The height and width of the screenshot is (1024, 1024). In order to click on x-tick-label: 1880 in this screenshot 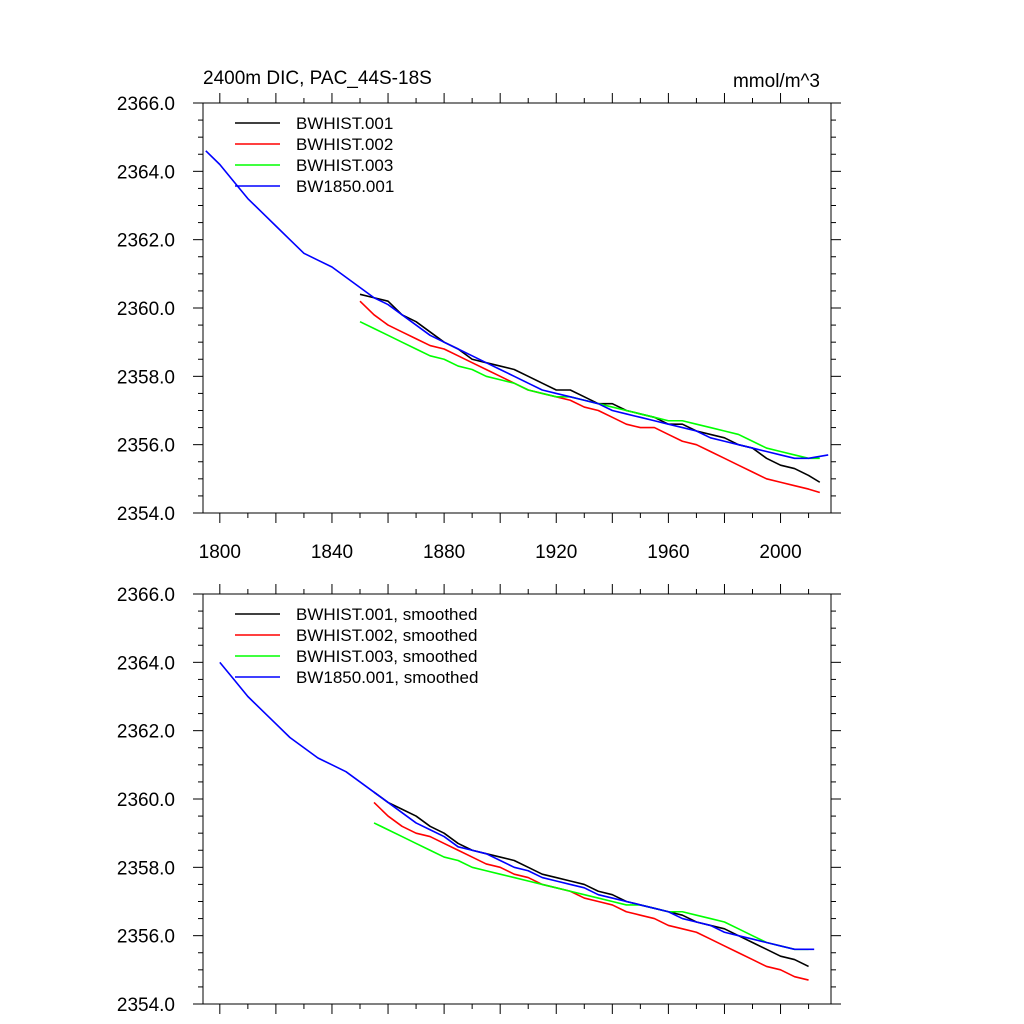, I will do `click(444, 552)`.